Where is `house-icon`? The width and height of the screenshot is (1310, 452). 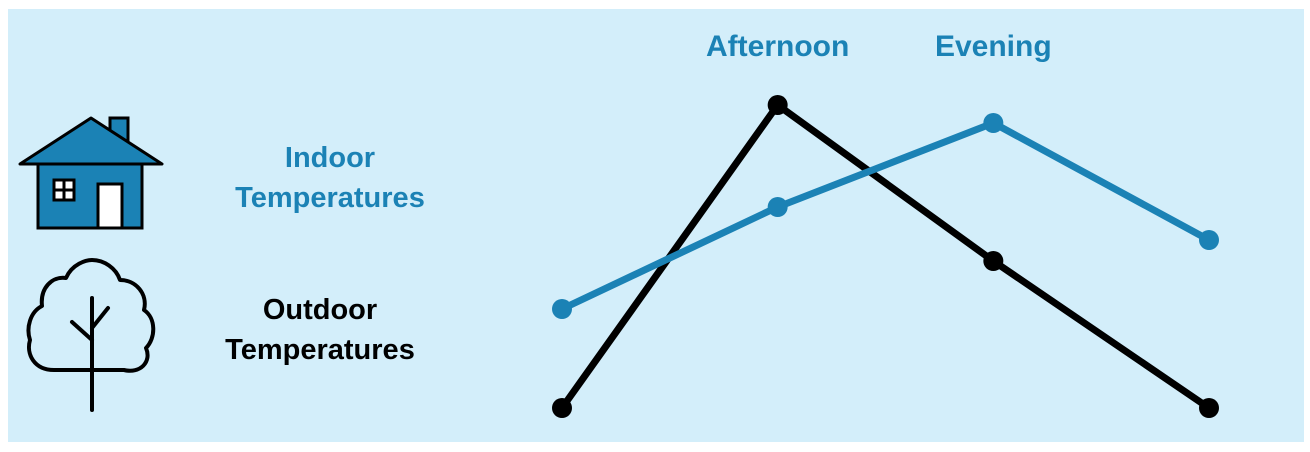 house-icon is located at coordinates (91, 173).